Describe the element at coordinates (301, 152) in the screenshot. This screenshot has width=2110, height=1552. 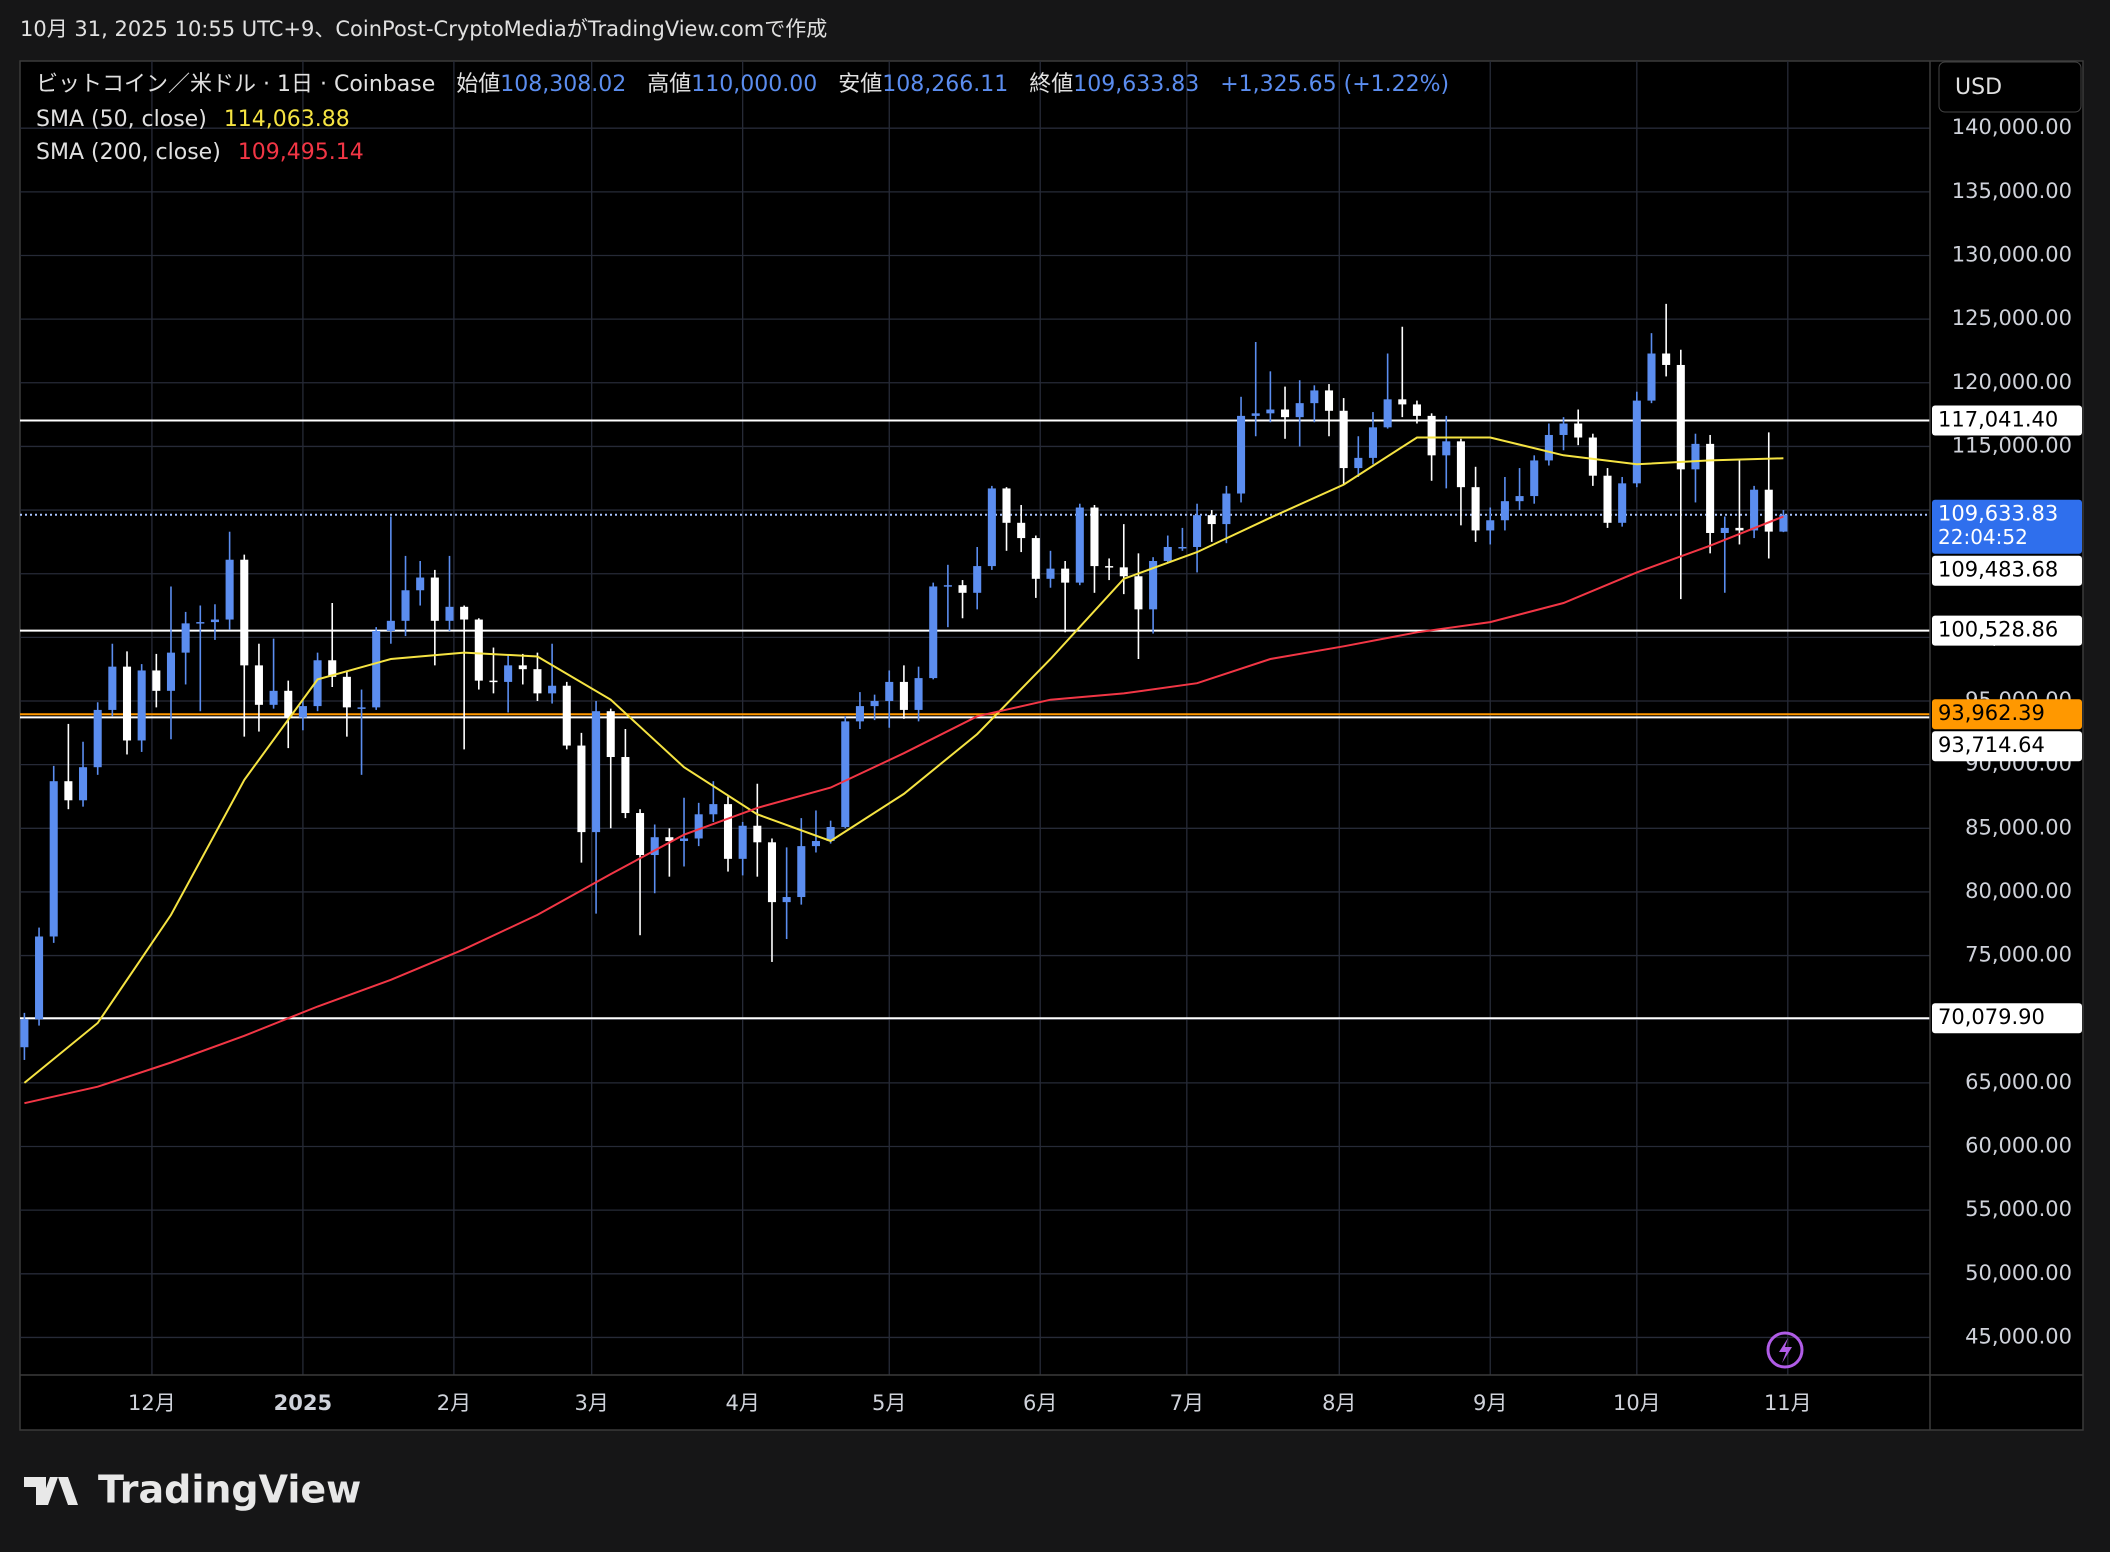
I see `legend-value: 109,495.14` at that location.